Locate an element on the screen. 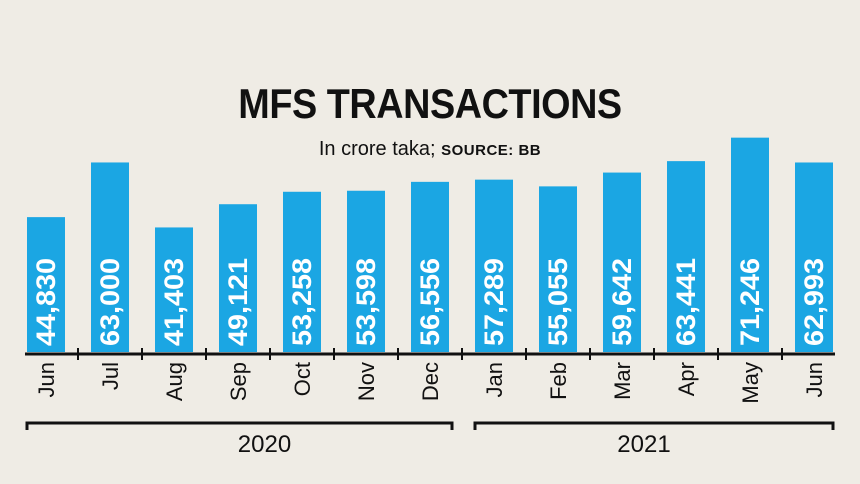 Image resolution: width=860 pixels, height=484 pixels. tick-label: Feb is located at coordinates (558, 381).